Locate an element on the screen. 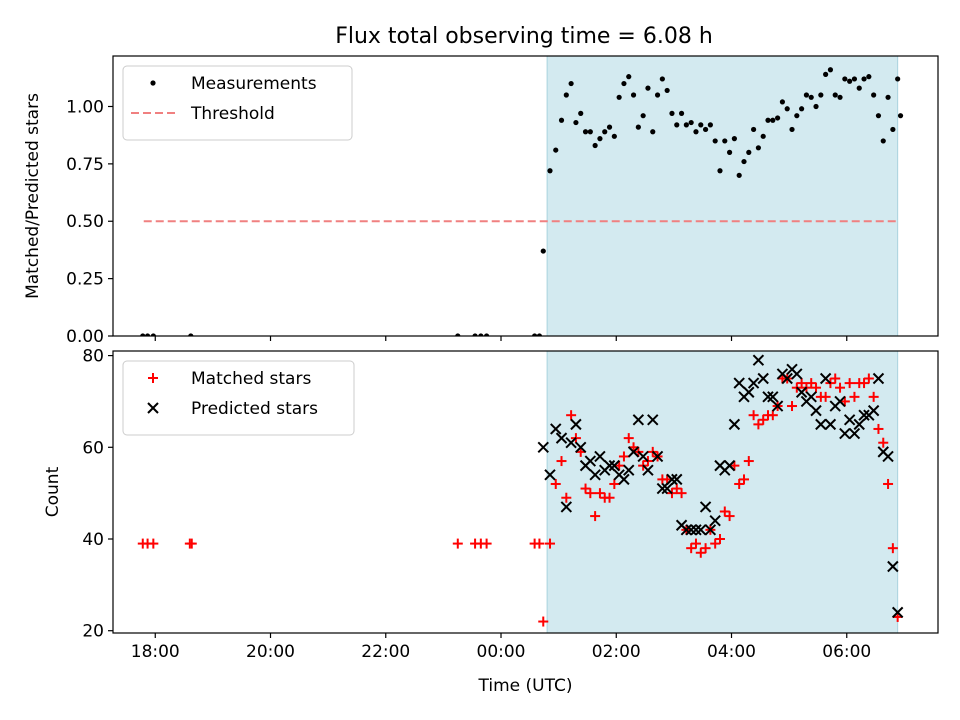 The width and height of the screenshot is (960, 720). y-tick-label: 20 is located at coordinates (93, 632).